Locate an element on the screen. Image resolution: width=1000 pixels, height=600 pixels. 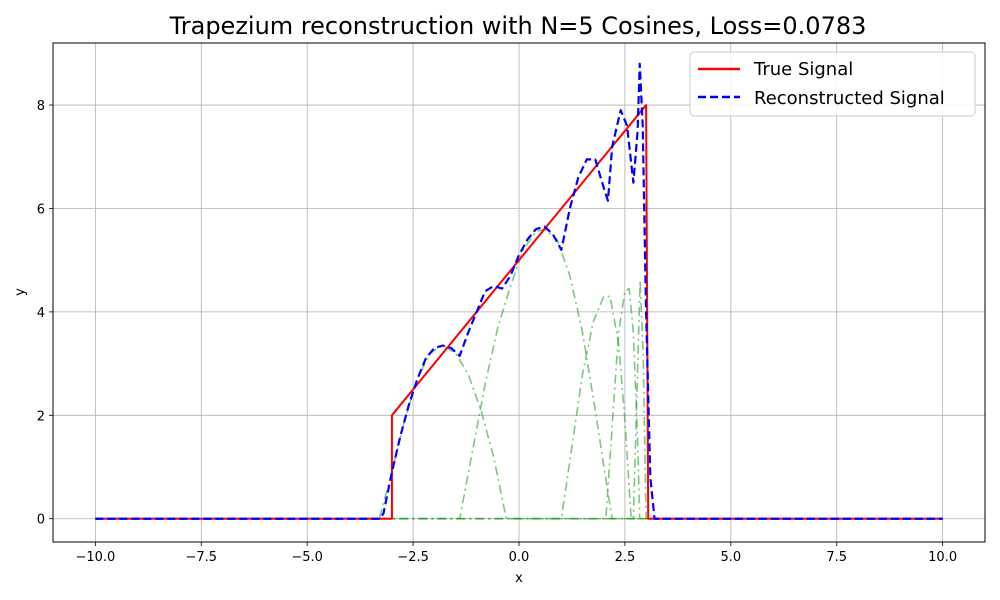
x-tick-label: 2.5 is located at coordinates (625, 557).